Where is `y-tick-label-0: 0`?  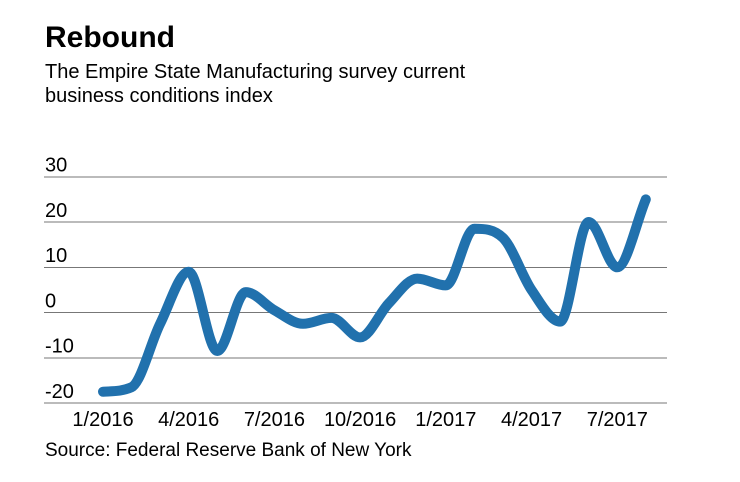
y-tick-label-0: 0 is located at coordinates (50, 301).